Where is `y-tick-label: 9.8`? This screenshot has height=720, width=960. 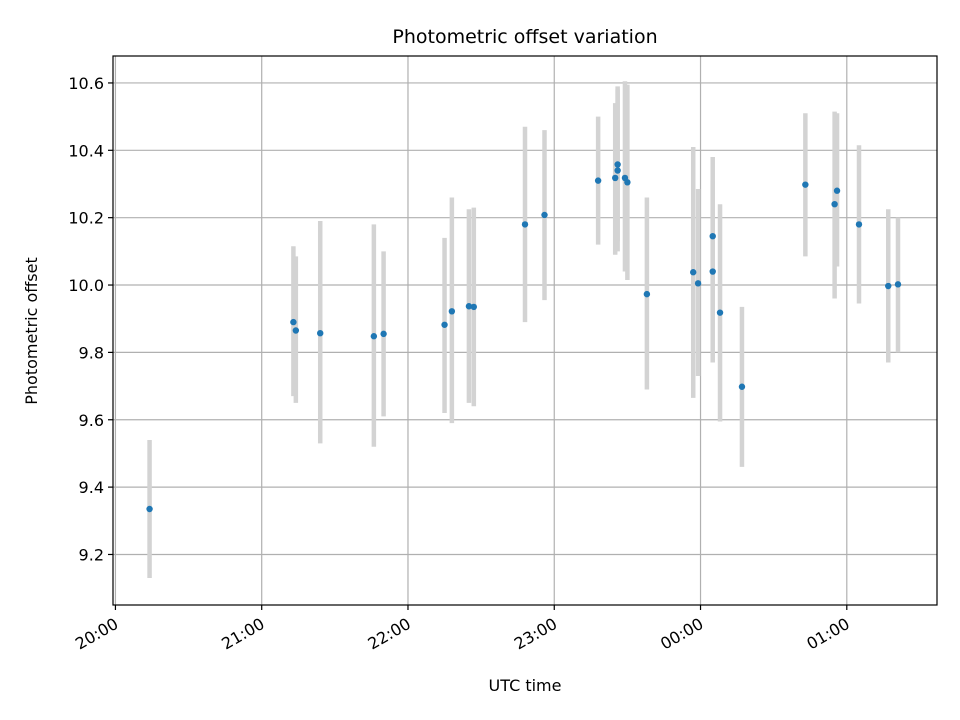 y-tick-label: 9.8 is located at coordinates (91, 352).